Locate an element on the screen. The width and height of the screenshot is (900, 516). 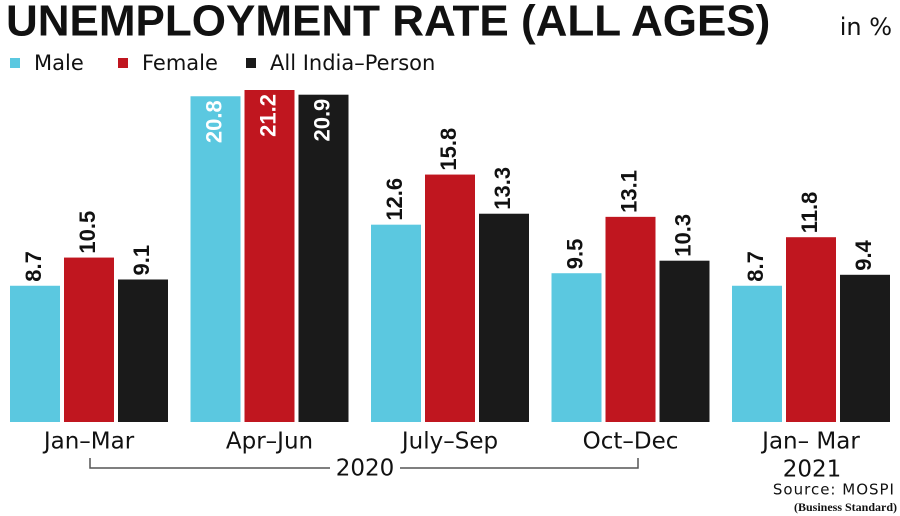
value-label: 10.5 is located at coordinates (87, 232).